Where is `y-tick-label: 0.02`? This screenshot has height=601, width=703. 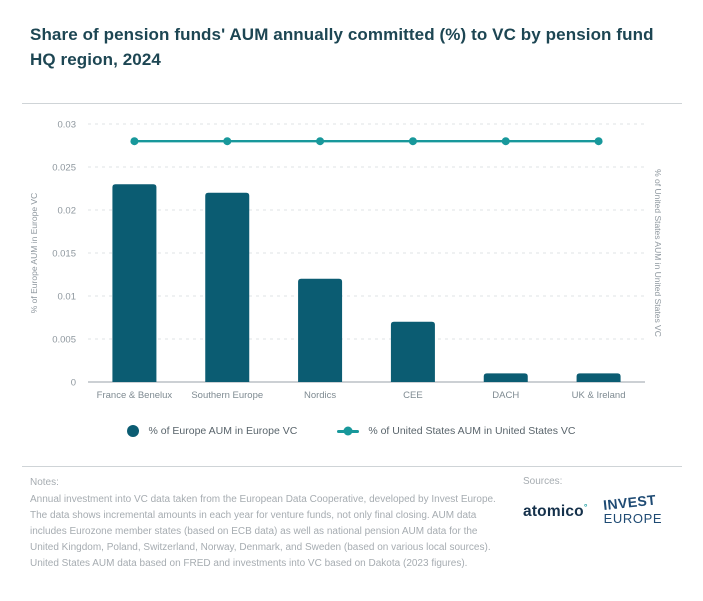
y-tick-label: 0.02 is located at coordinates (67, 211).